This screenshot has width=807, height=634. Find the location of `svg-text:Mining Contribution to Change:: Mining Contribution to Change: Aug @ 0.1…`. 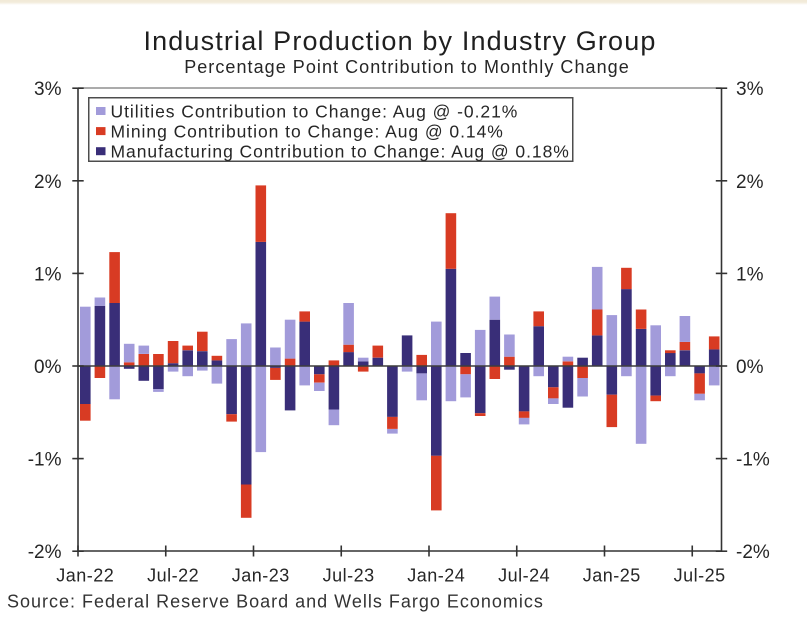

svg-text:Mining Contribution to Change:: Mining Contribution to Change: Aug @ 0.1… is located at coordinates (307, 132).